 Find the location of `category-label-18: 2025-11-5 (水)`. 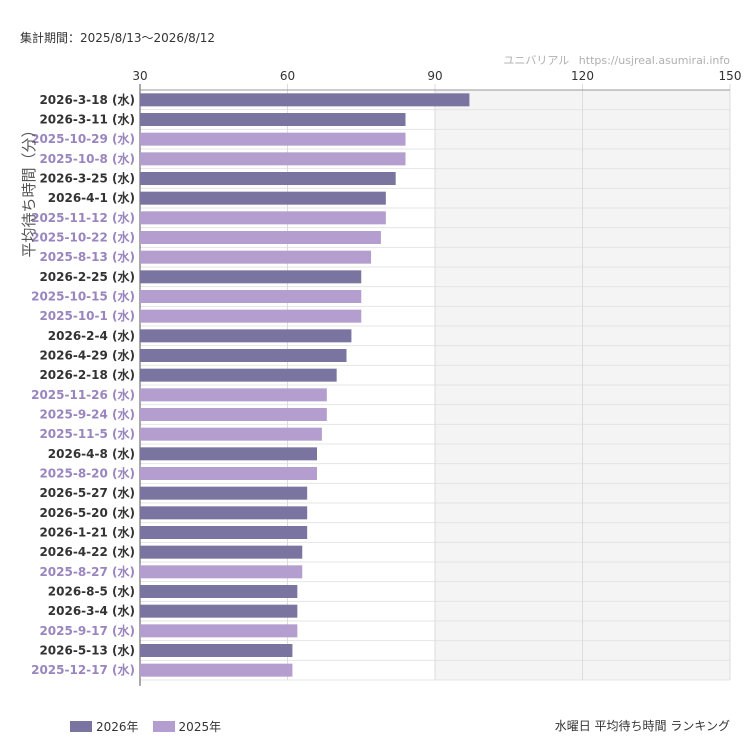

category-label-18: 2025-11-5 (水) is located at coordinates (87, 433).